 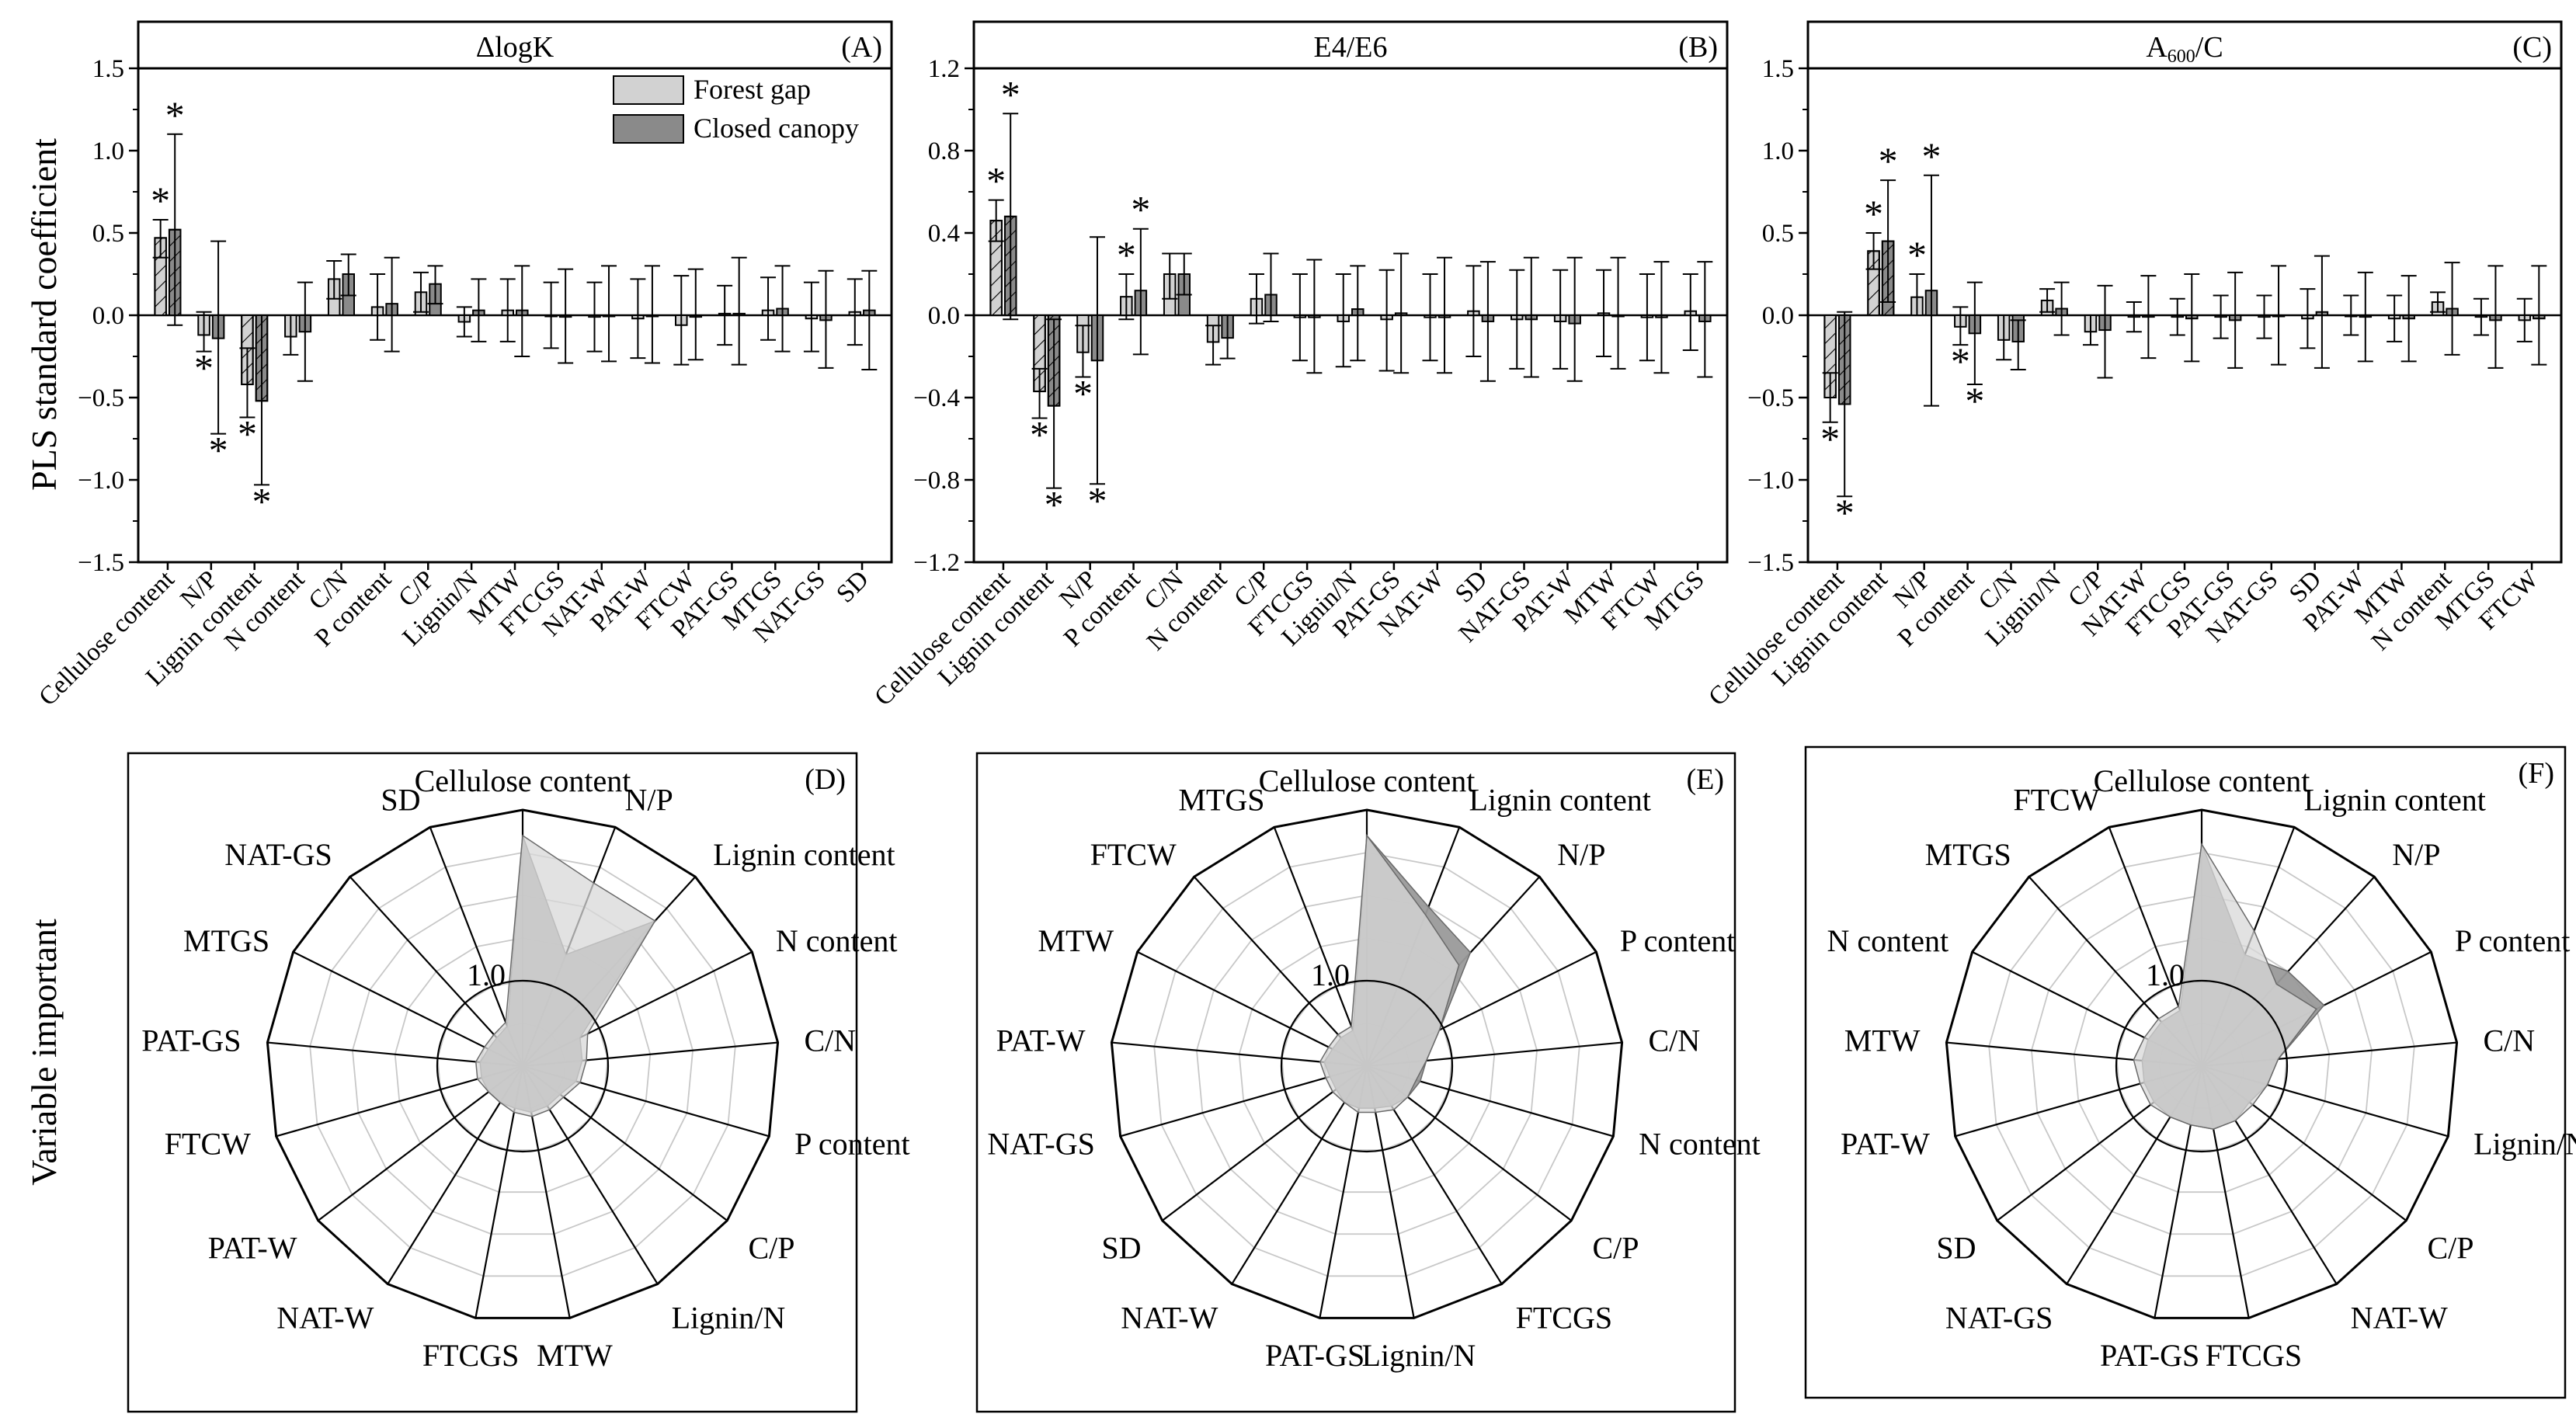 What do you see at coordinates (936, 563) in the screenshot?
I see `y-tick-label: −1.2` at bounding box center [936, 563].